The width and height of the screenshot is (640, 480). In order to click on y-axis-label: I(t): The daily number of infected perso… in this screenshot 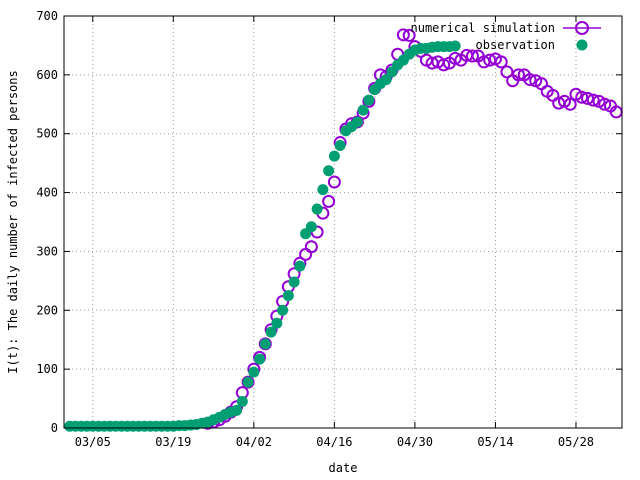, I will do `click(13, 221)`.